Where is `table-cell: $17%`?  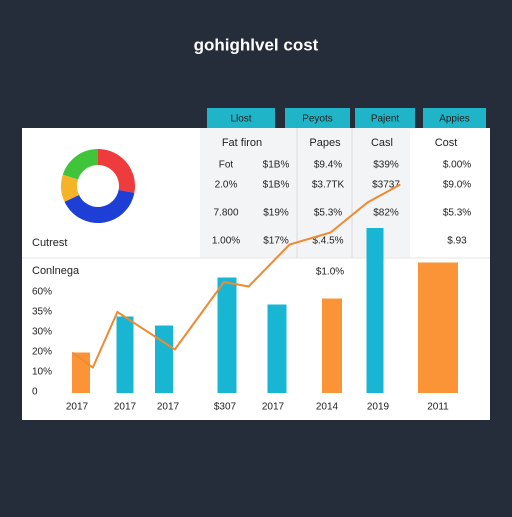 table-cell: $17% is located at coordinates (276, 241).